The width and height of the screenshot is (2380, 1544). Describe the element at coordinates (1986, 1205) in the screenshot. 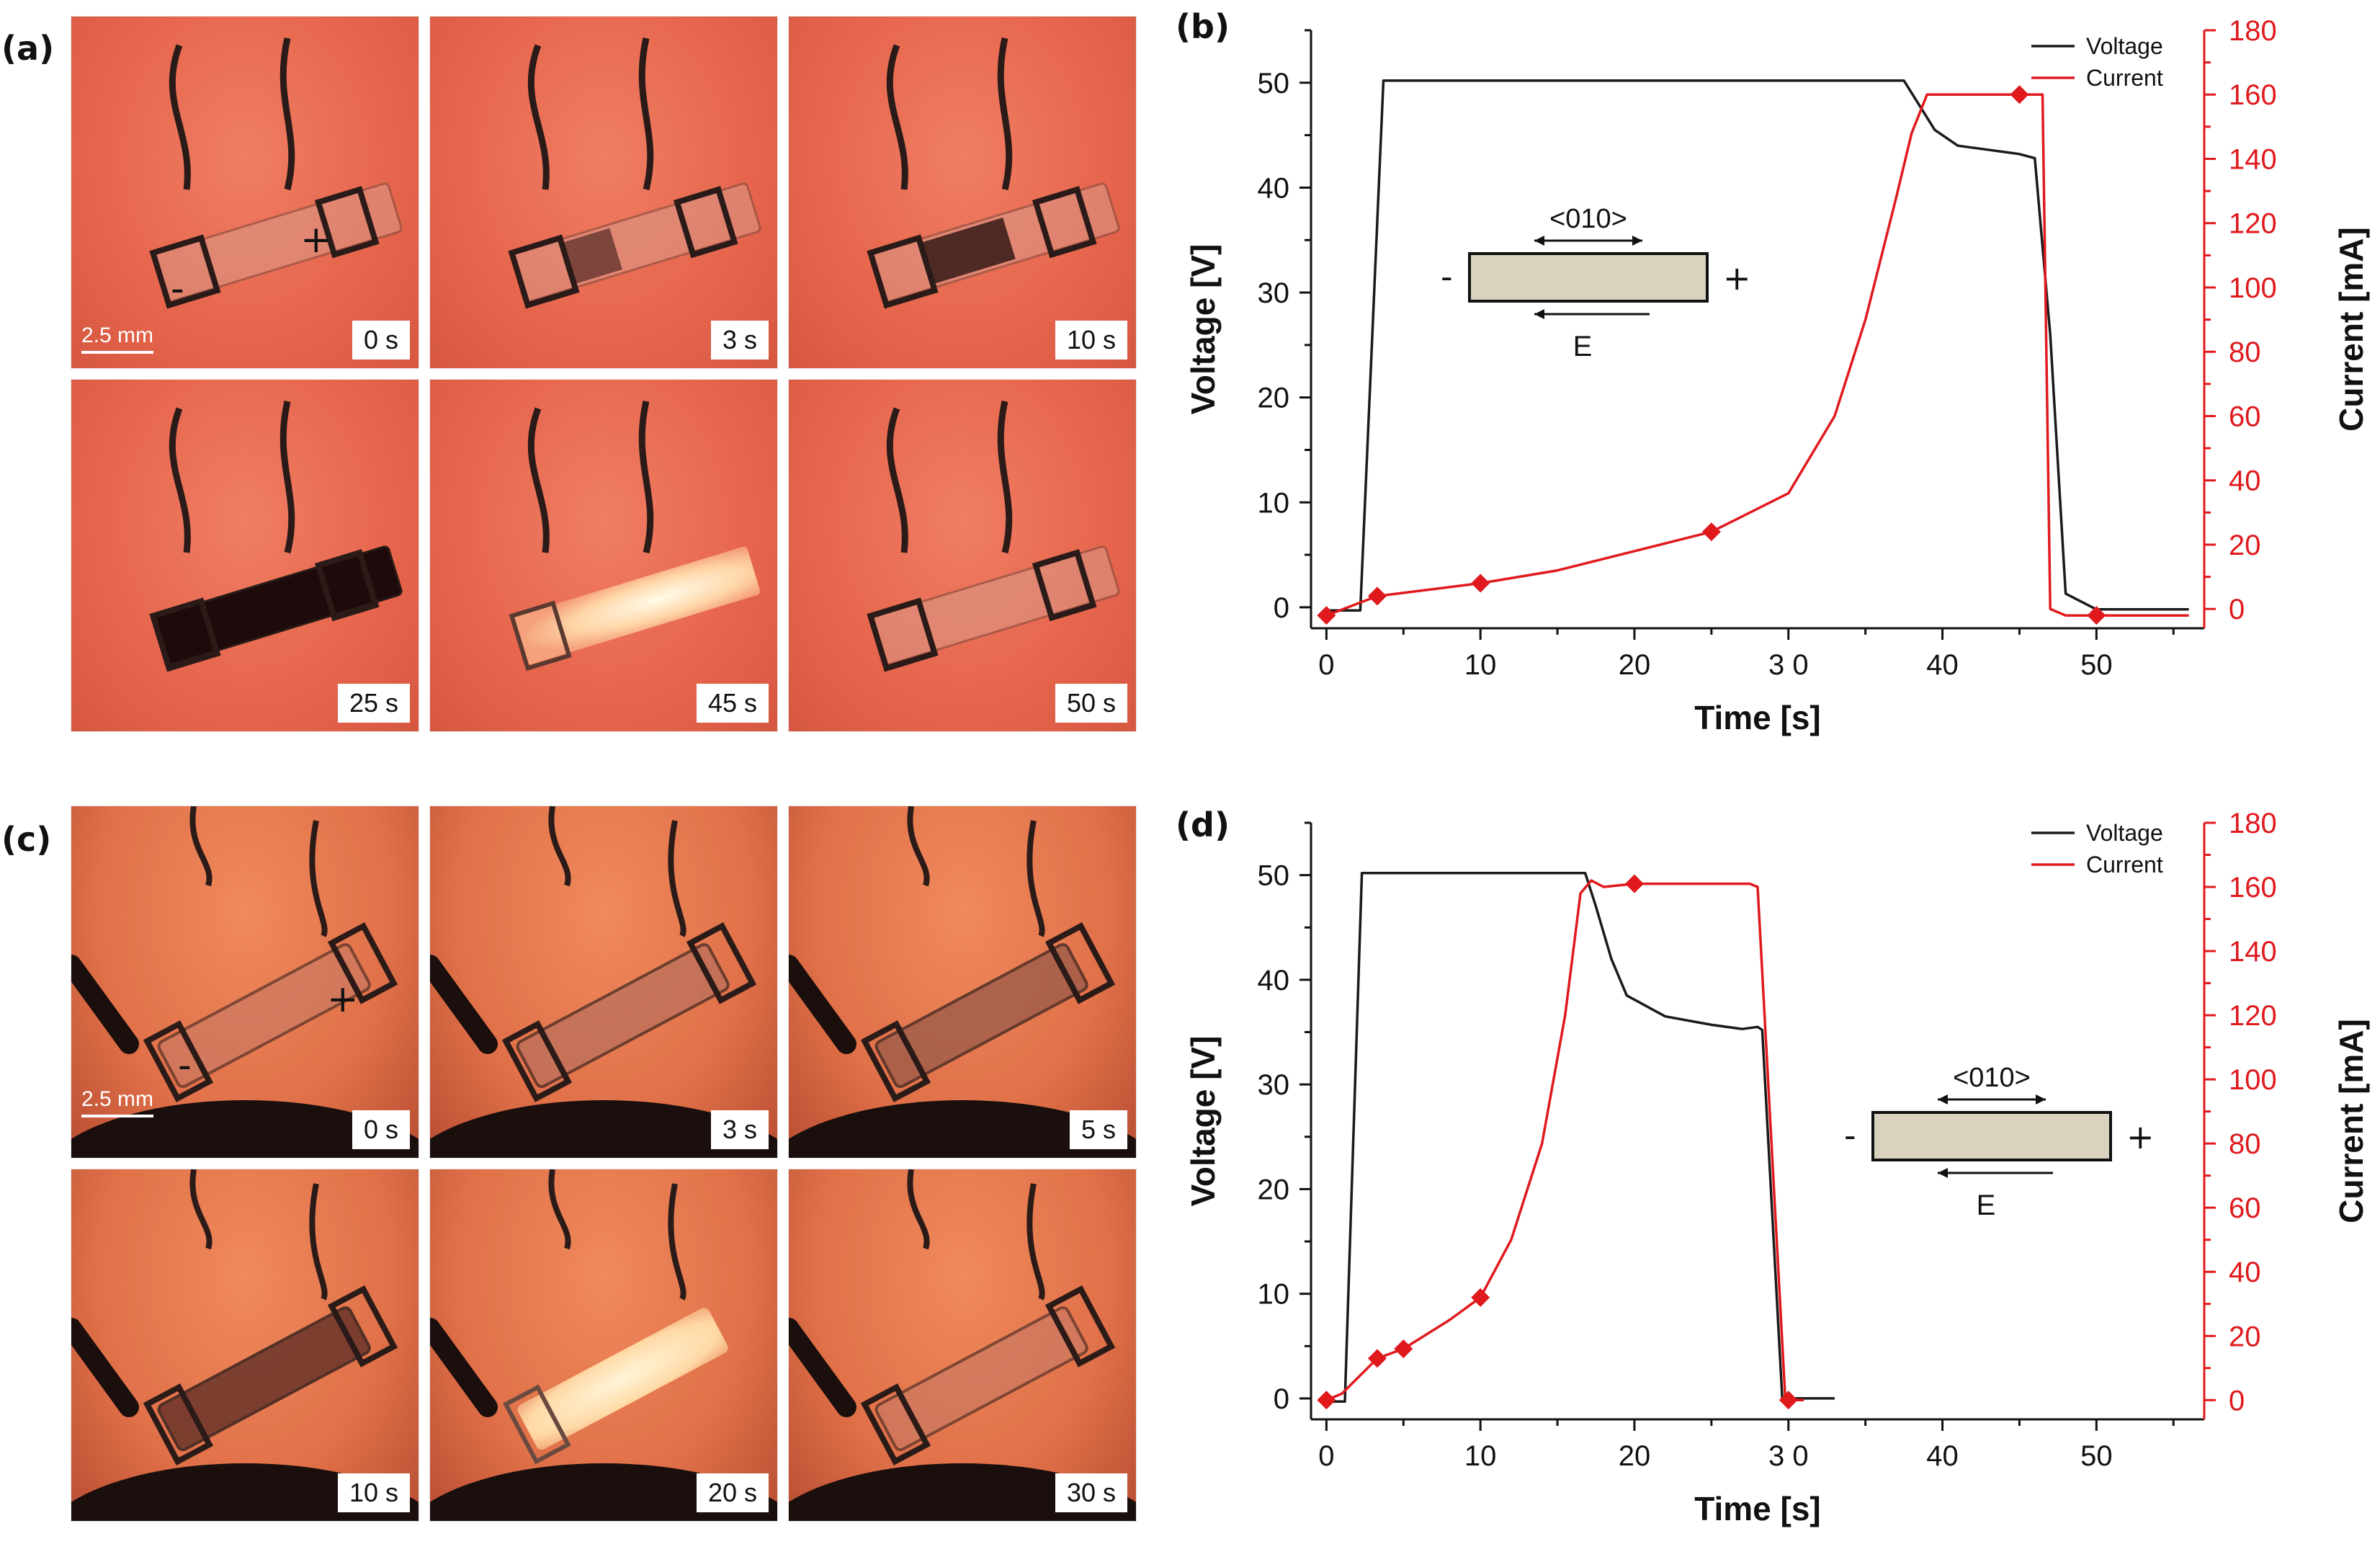

I see `field-label: E` at that location.